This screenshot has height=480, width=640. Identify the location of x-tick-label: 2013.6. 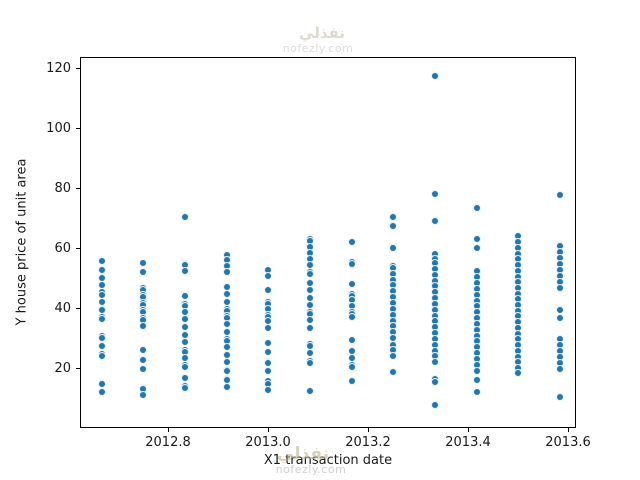
(568, 442).